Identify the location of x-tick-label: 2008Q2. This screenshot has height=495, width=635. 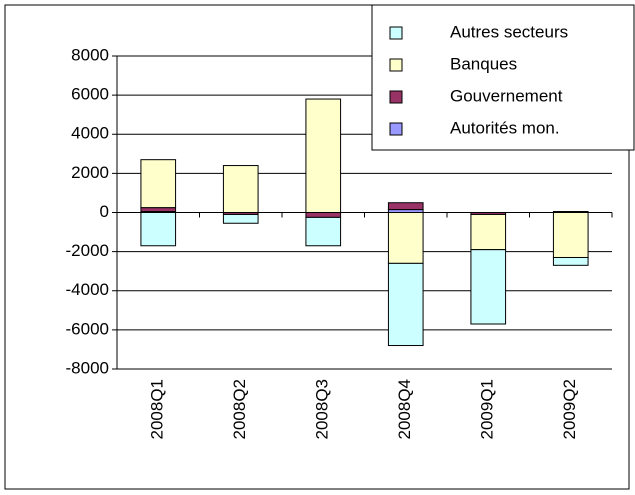
(239, 409).